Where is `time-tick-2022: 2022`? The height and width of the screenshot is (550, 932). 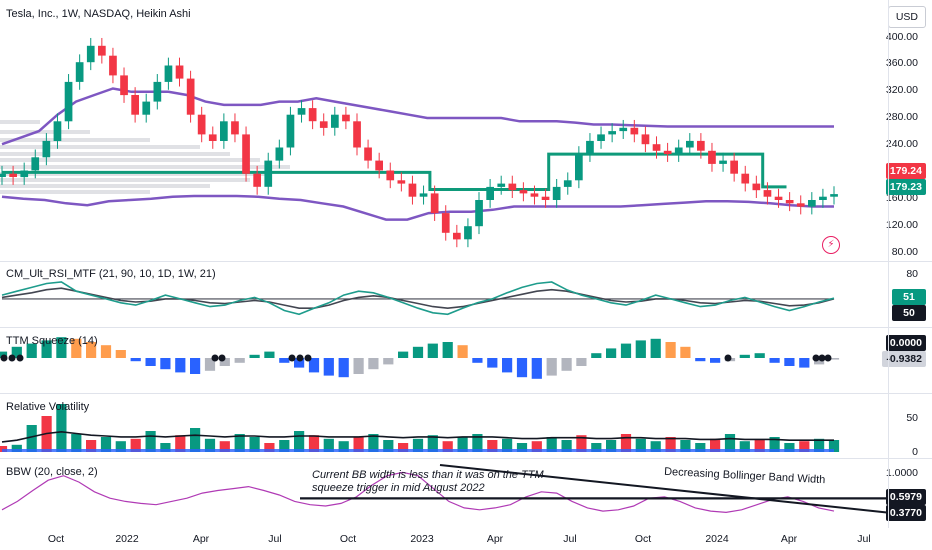
time-tick-2022: 2022 is located at coordinates (127, 539).